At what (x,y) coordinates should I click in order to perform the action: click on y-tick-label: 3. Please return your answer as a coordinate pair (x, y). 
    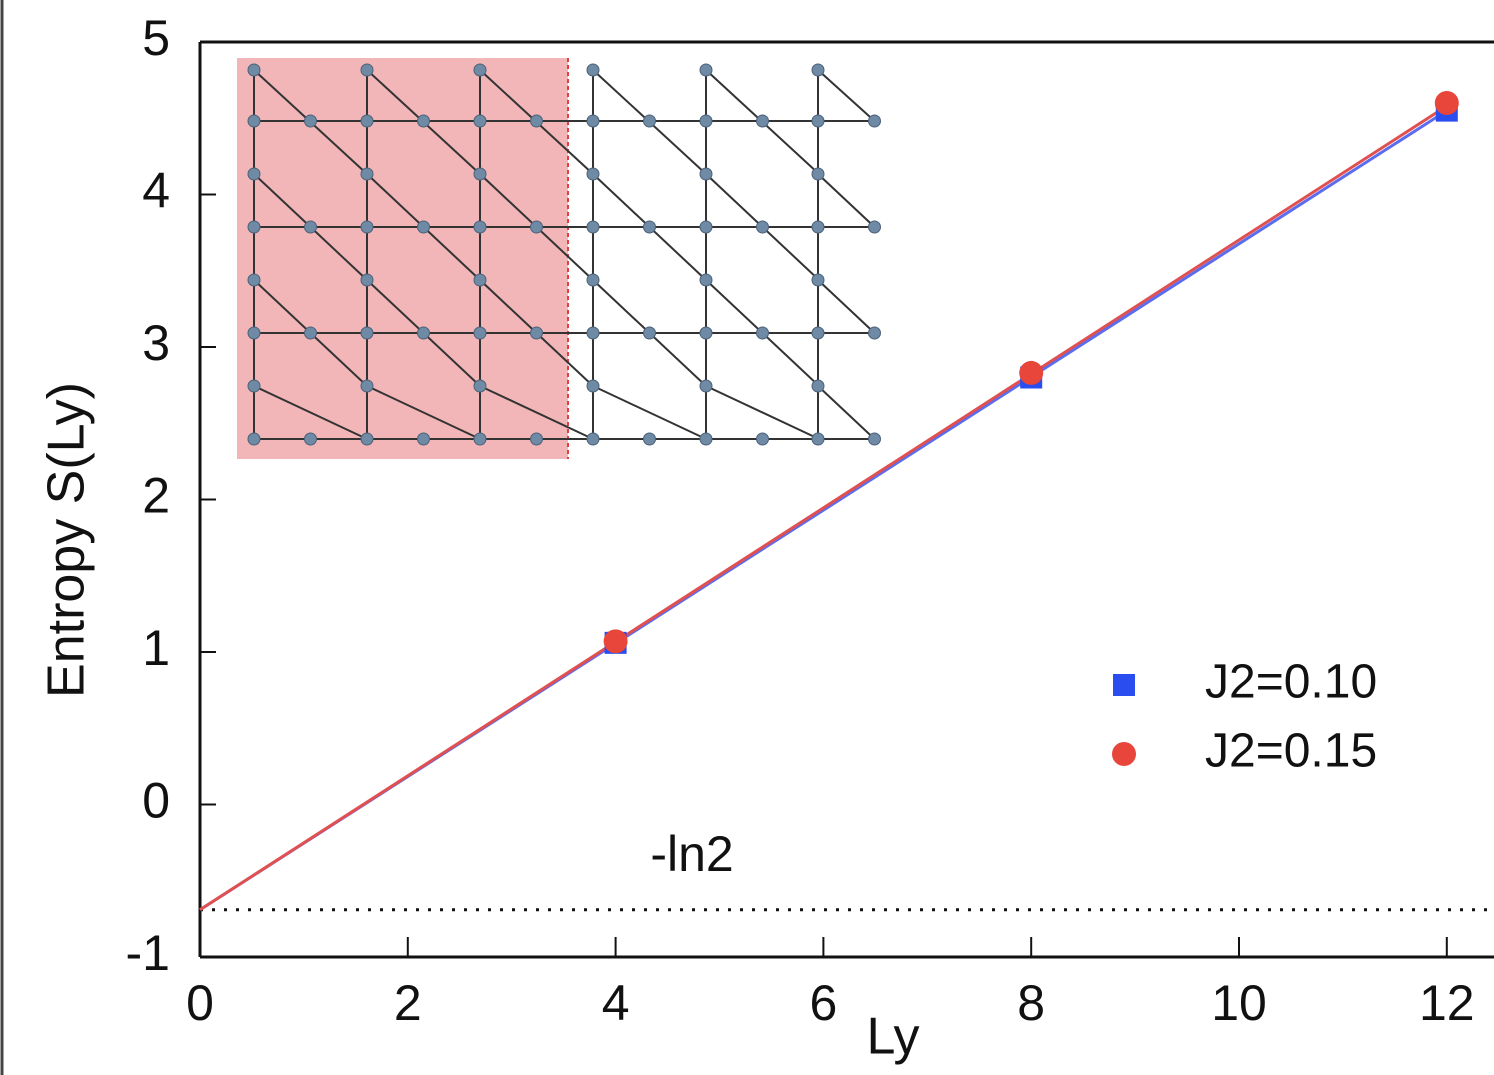
    Looking at the image, I should click on (156, 343).